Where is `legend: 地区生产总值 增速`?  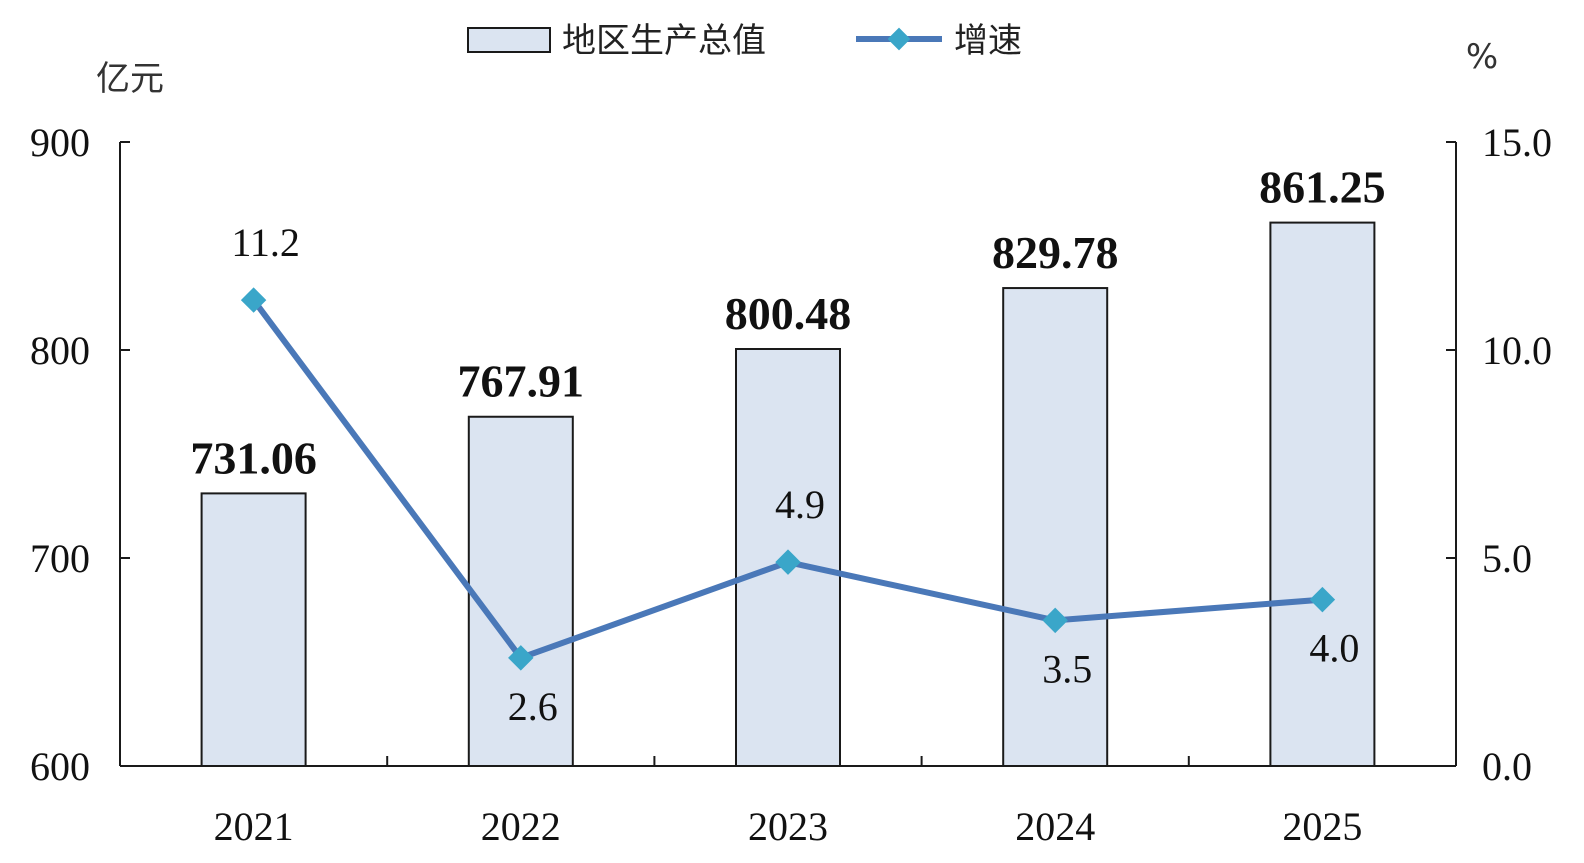
legend: 地区生产总值 增速 is located at coordinates (744, 41).